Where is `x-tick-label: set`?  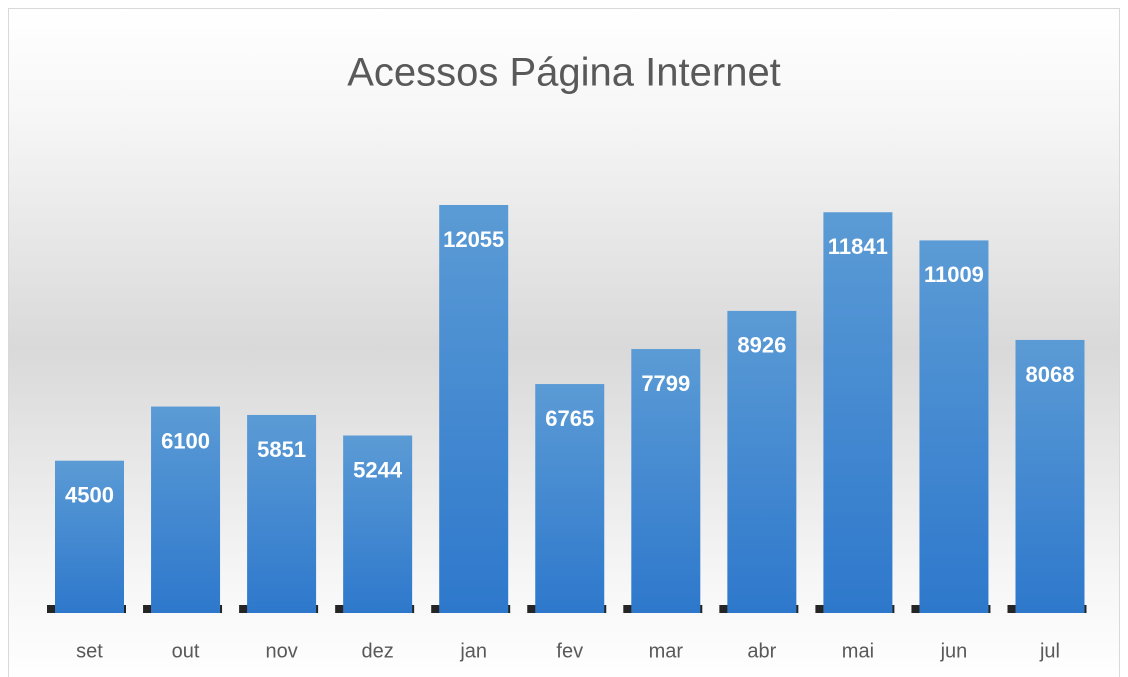
x-tick-label: set is located at coordinates (89, 651).